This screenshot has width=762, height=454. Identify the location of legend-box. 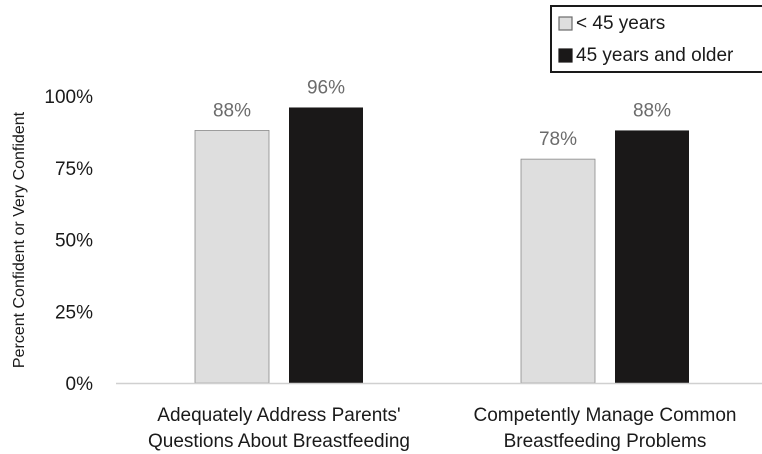
(656, 39).